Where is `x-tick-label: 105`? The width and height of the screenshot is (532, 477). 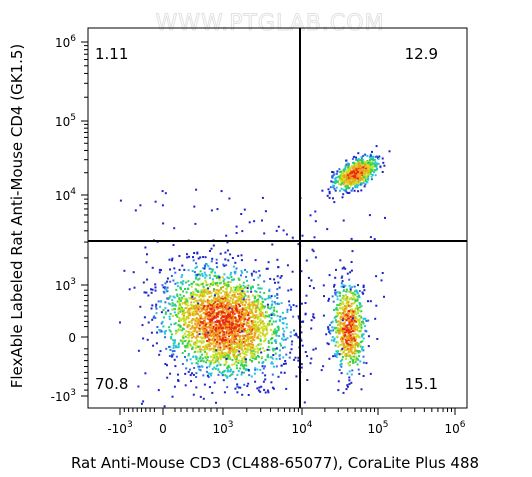
x-tick-label: 105 is located at coordinates (377, 428).